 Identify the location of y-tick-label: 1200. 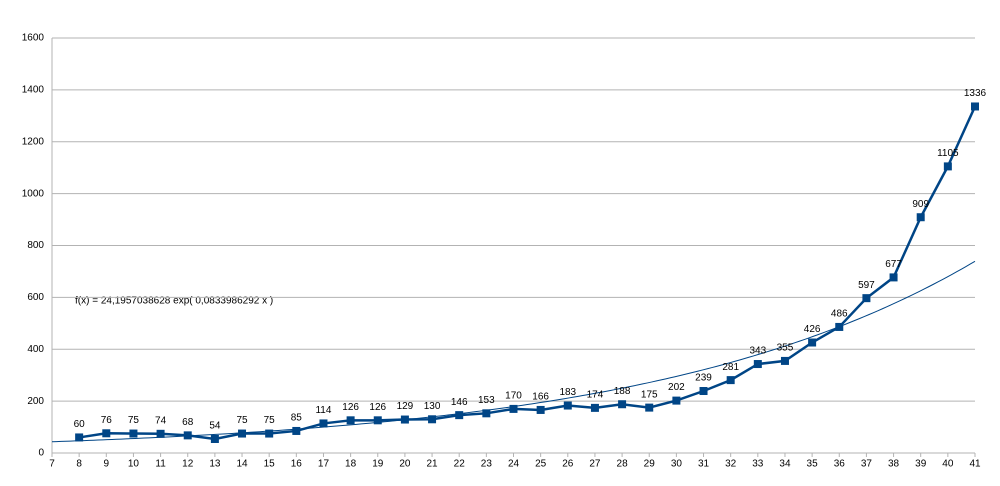
(33, 141).